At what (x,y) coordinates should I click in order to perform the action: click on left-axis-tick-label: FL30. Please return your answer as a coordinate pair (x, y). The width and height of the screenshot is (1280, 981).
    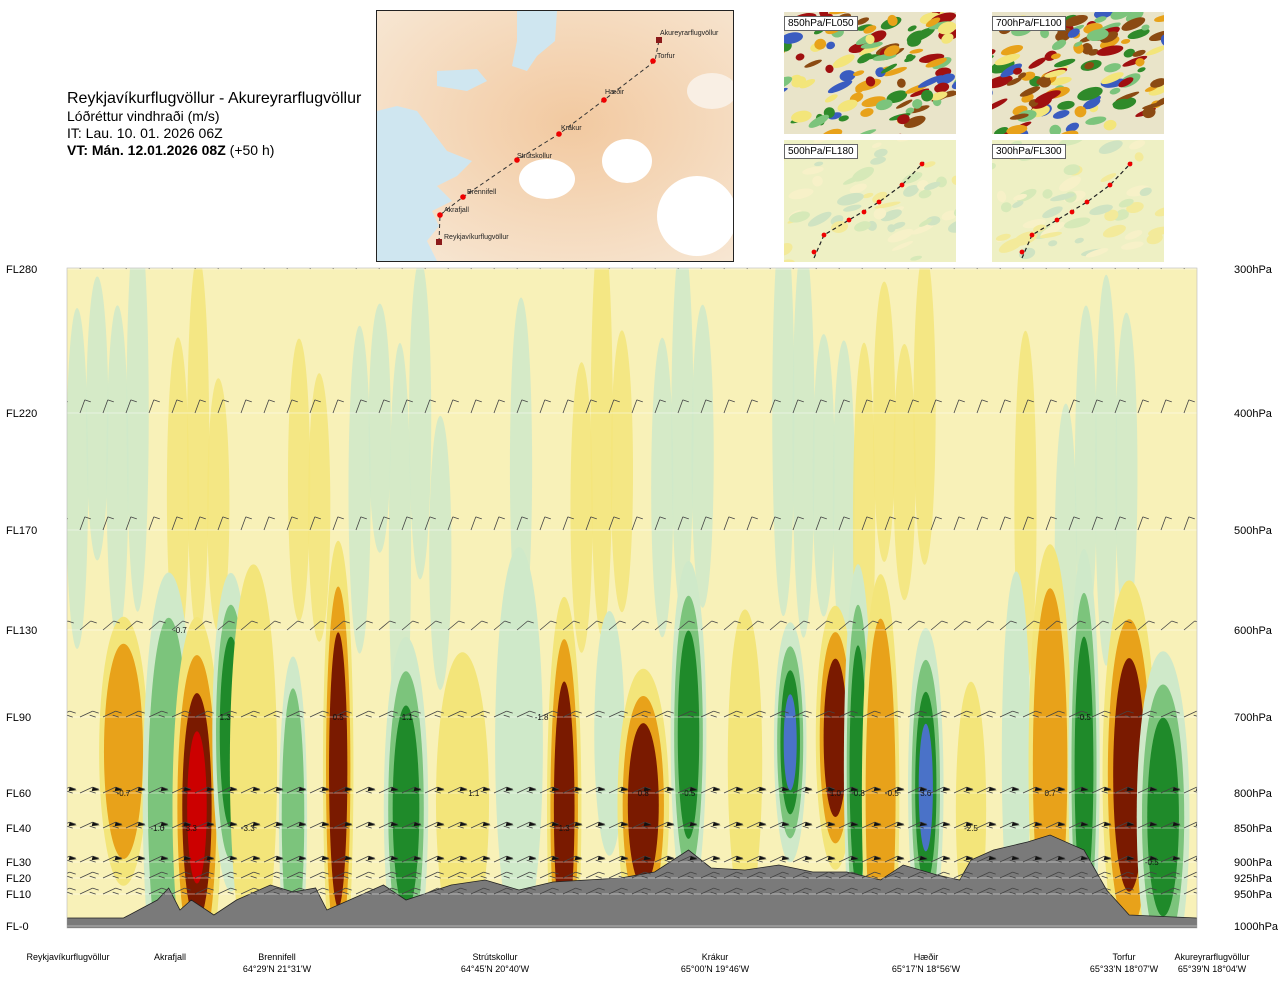
    Looking at the image, I should click on (18, 863).